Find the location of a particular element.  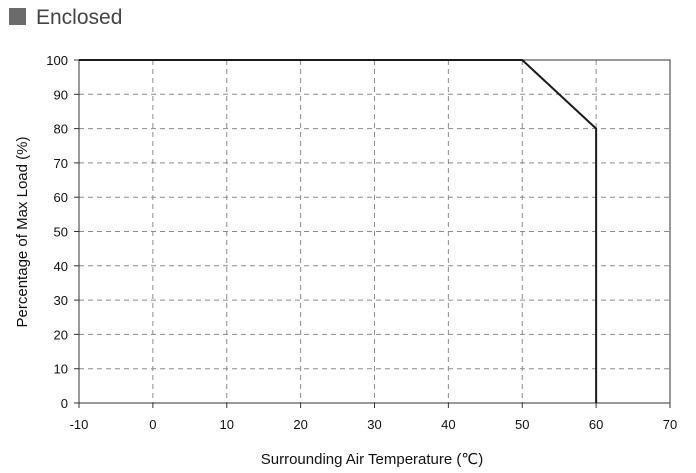

x-tick-label: 0 is located at coordinates (152, 424).